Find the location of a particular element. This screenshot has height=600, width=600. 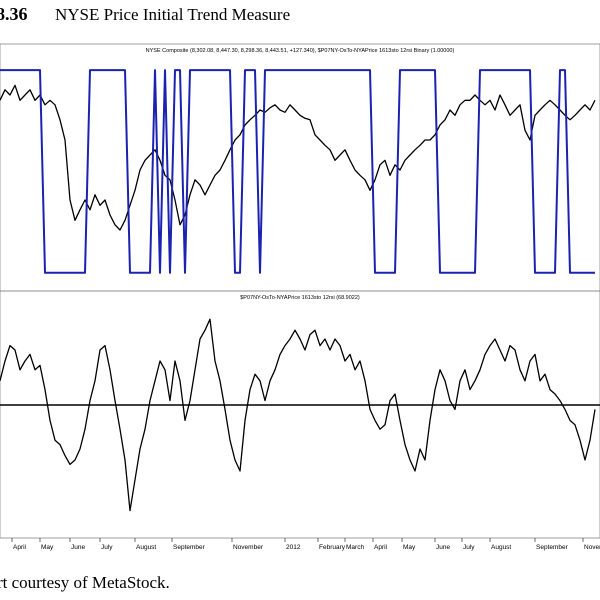

figure-number: 8.36 is located at coordinates (14, 14).